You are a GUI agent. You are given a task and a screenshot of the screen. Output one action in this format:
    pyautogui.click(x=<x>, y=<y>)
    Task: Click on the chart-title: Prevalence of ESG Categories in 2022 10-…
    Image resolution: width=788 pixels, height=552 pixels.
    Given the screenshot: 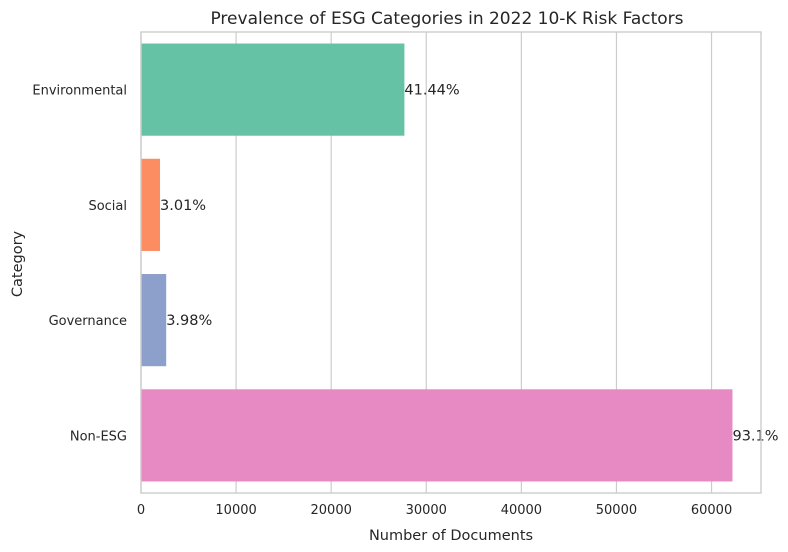 What is the action you would take?
    pyautogui.click(x=446, y=19)
    